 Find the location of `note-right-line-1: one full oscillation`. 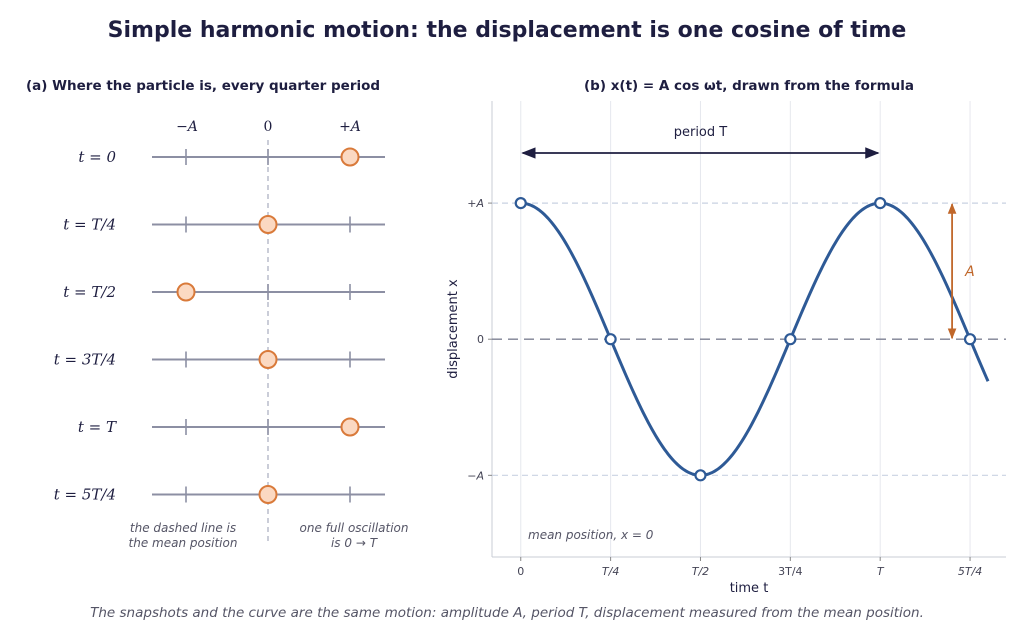

note-right-line-1: one full oscillation is located at coordinates (354, 528).